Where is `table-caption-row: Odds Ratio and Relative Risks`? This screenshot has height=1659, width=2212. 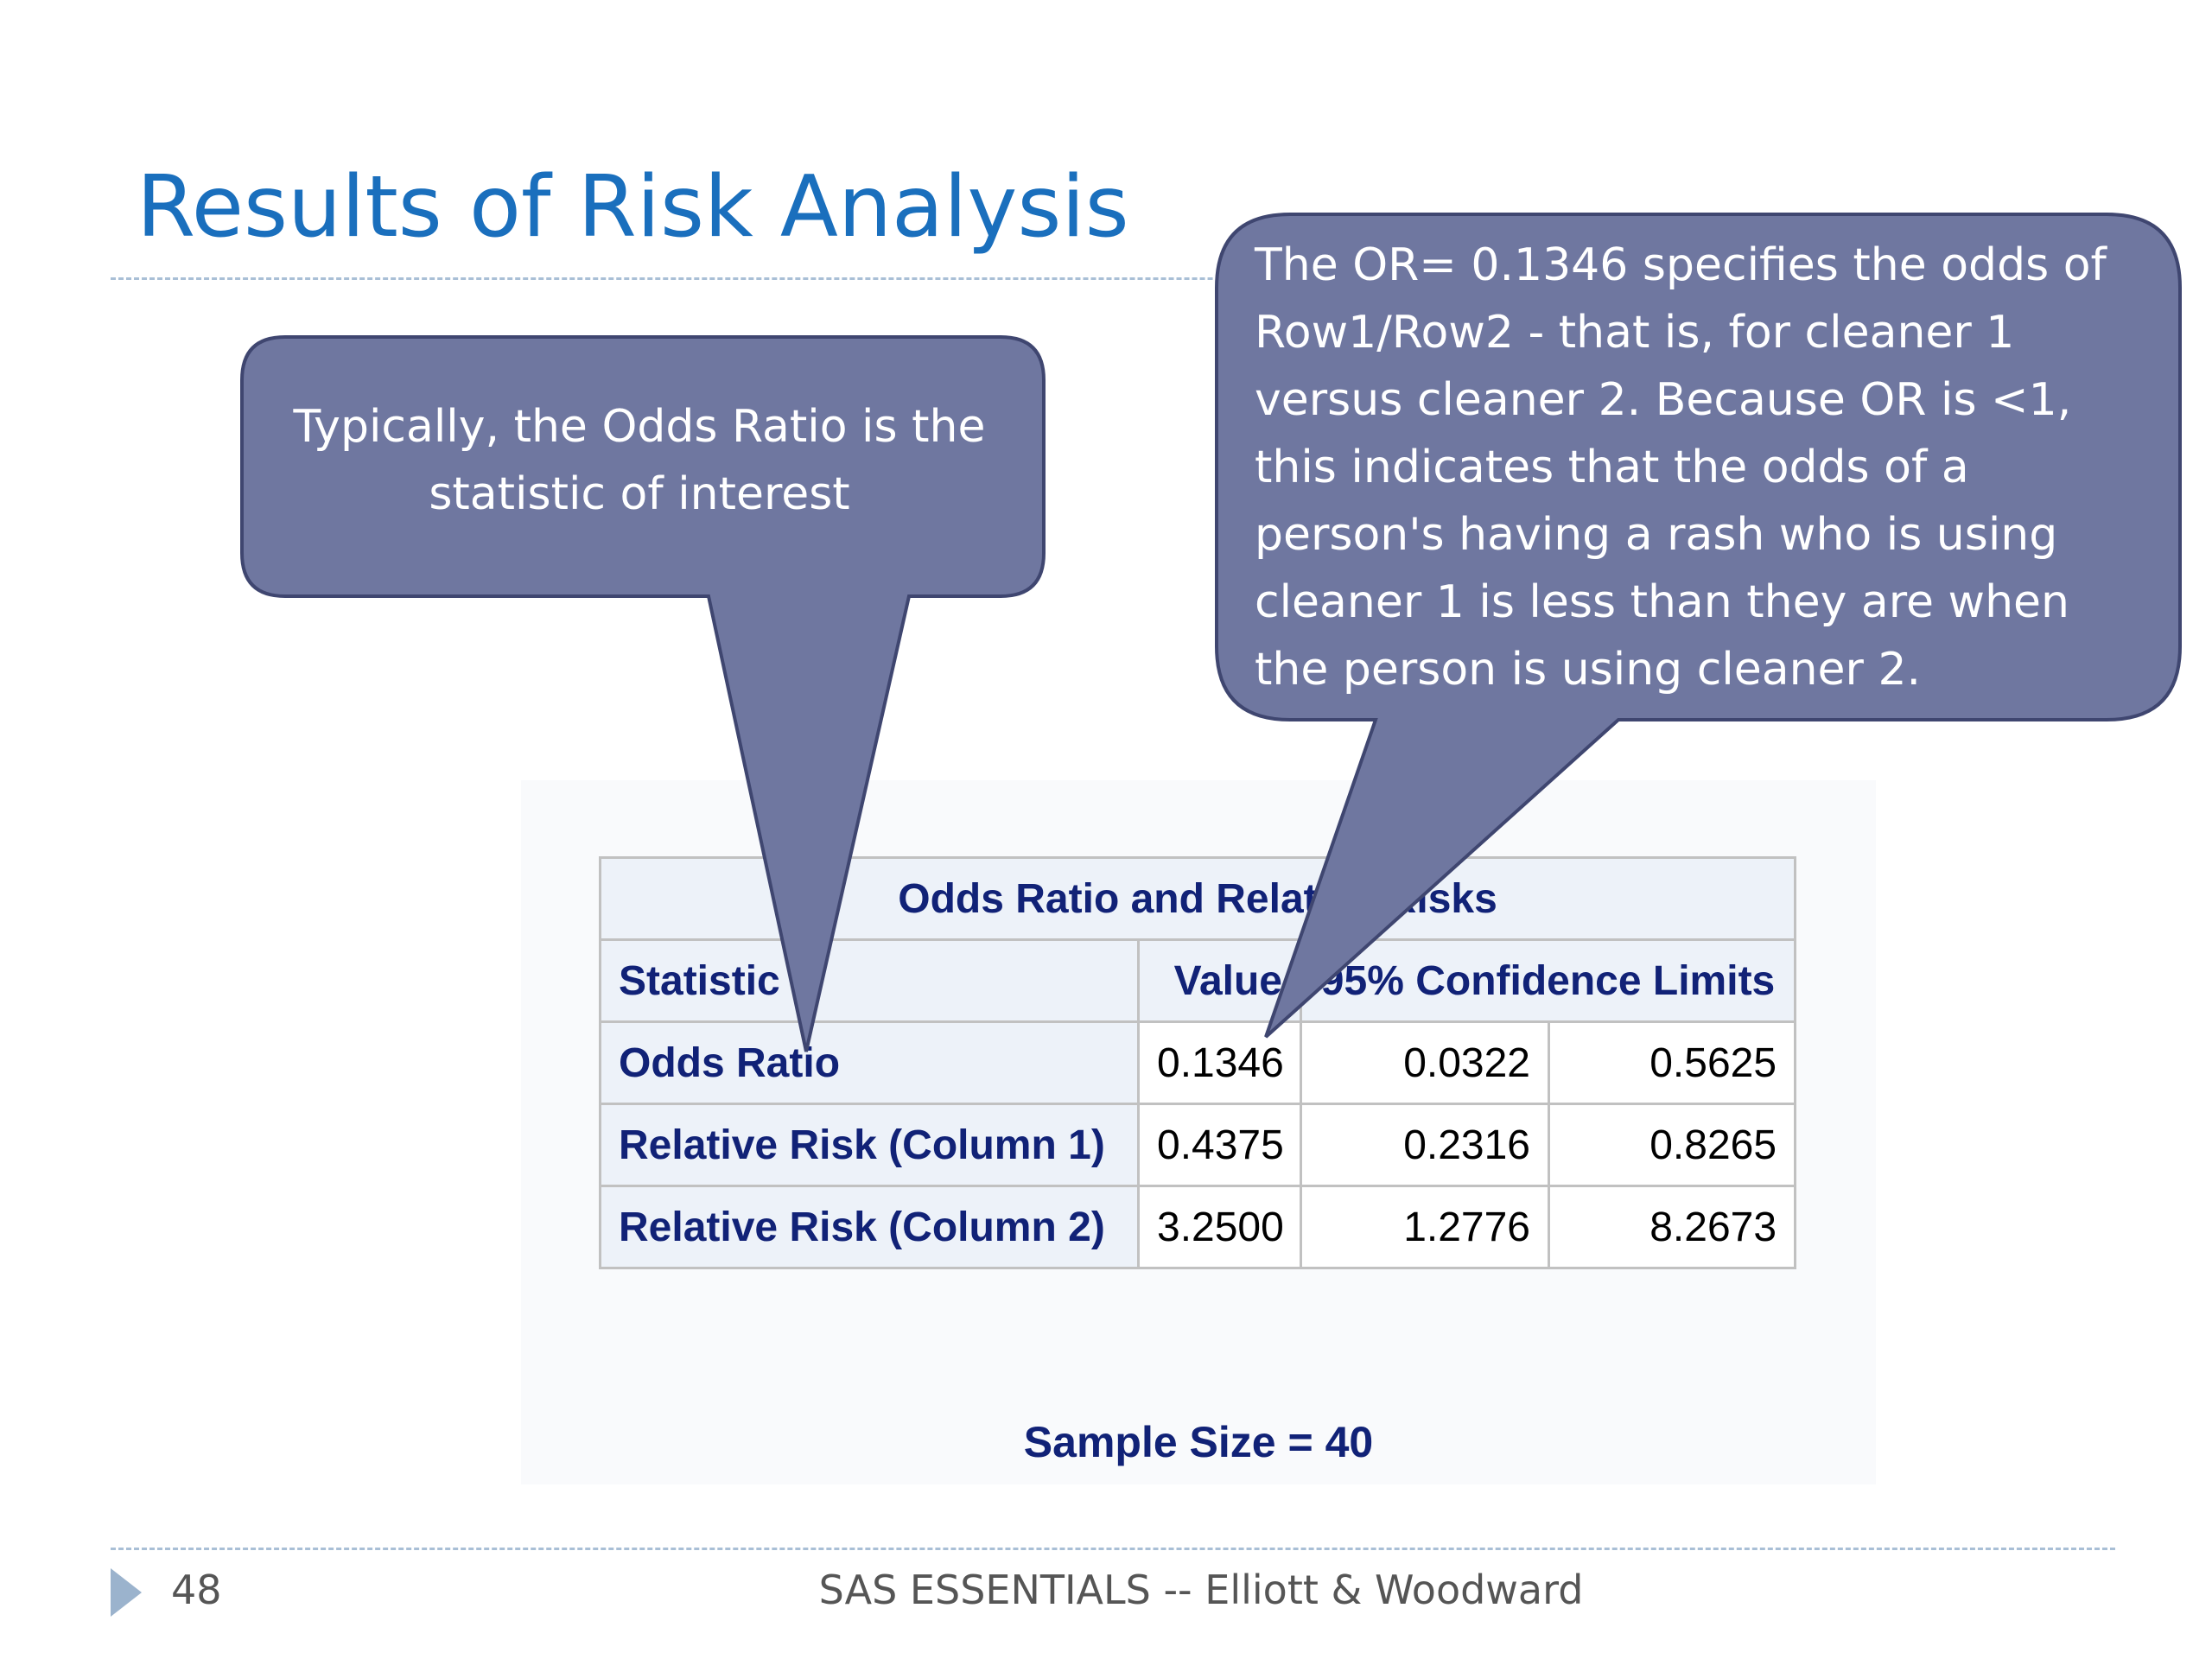
table-caption-row: Odds Ratio and Relative Risks is located at coordinates (1197, 898).